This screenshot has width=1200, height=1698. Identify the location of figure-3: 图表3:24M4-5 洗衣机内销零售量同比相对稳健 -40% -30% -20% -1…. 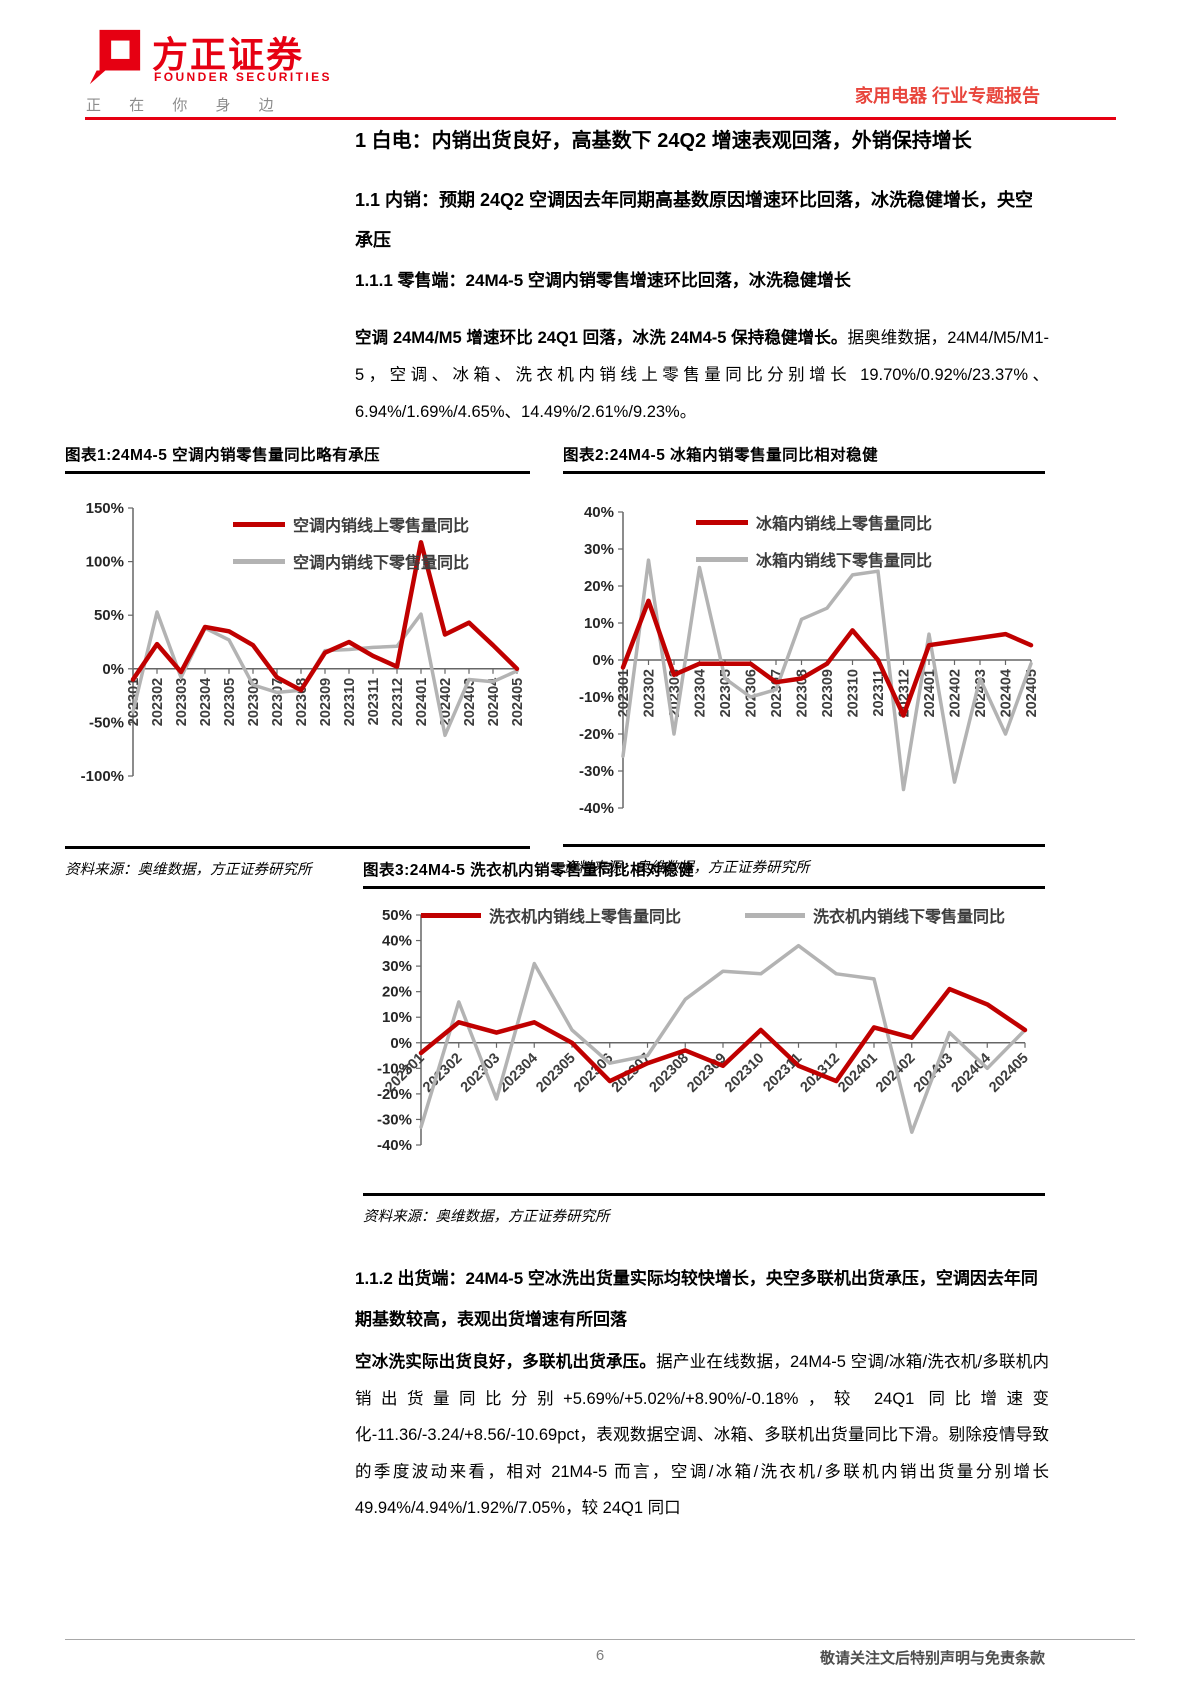
(704, 1042).